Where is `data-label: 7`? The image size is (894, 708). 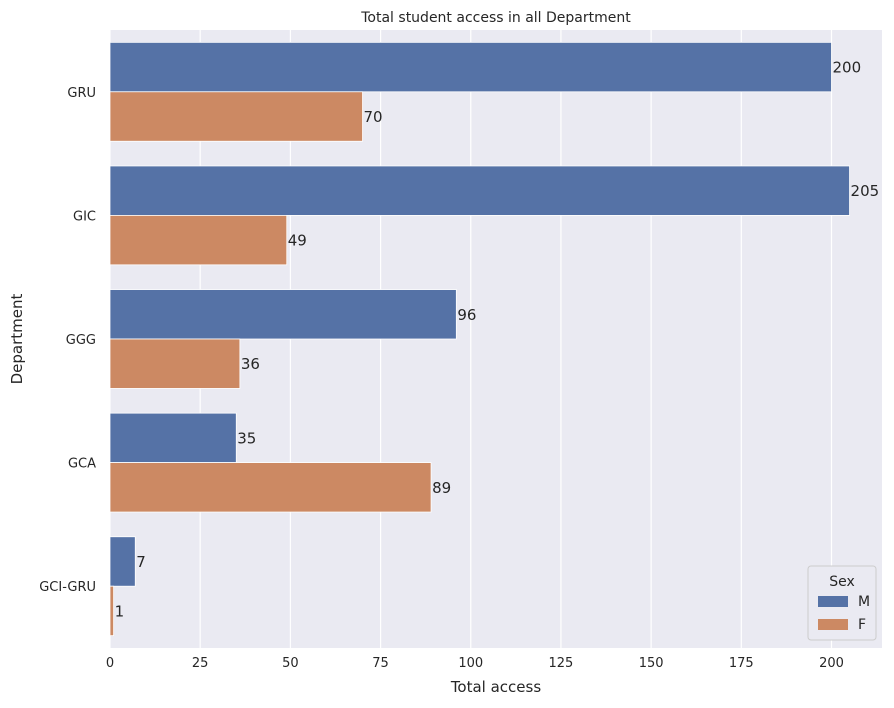 data-label: 7 is located at coordinates (141, 562).